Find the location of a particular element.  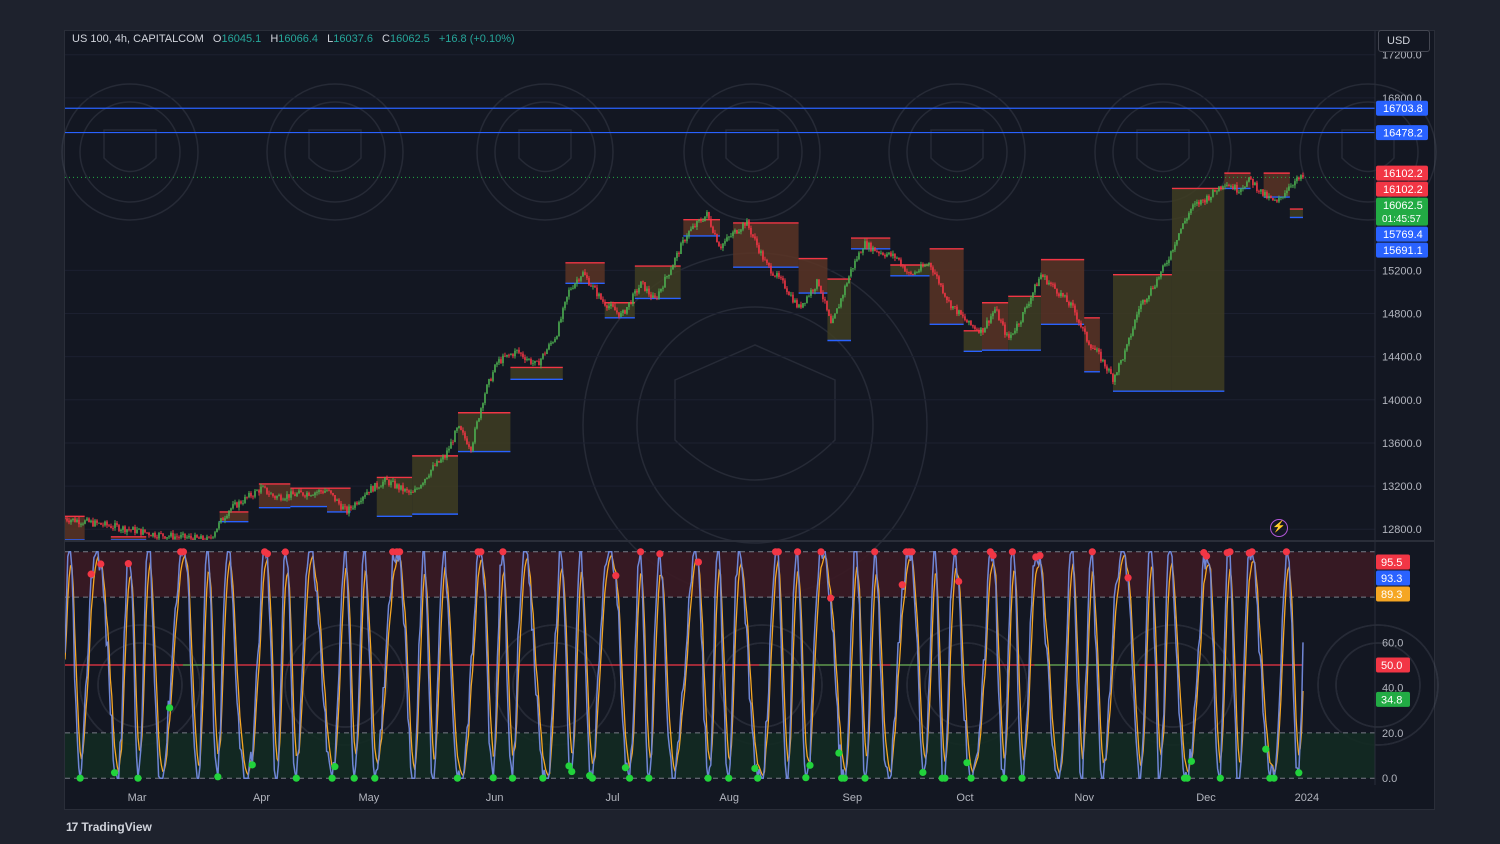

symbol-name: US 100, 4h, CAPITALCOM is located at coordinates (138, 39).